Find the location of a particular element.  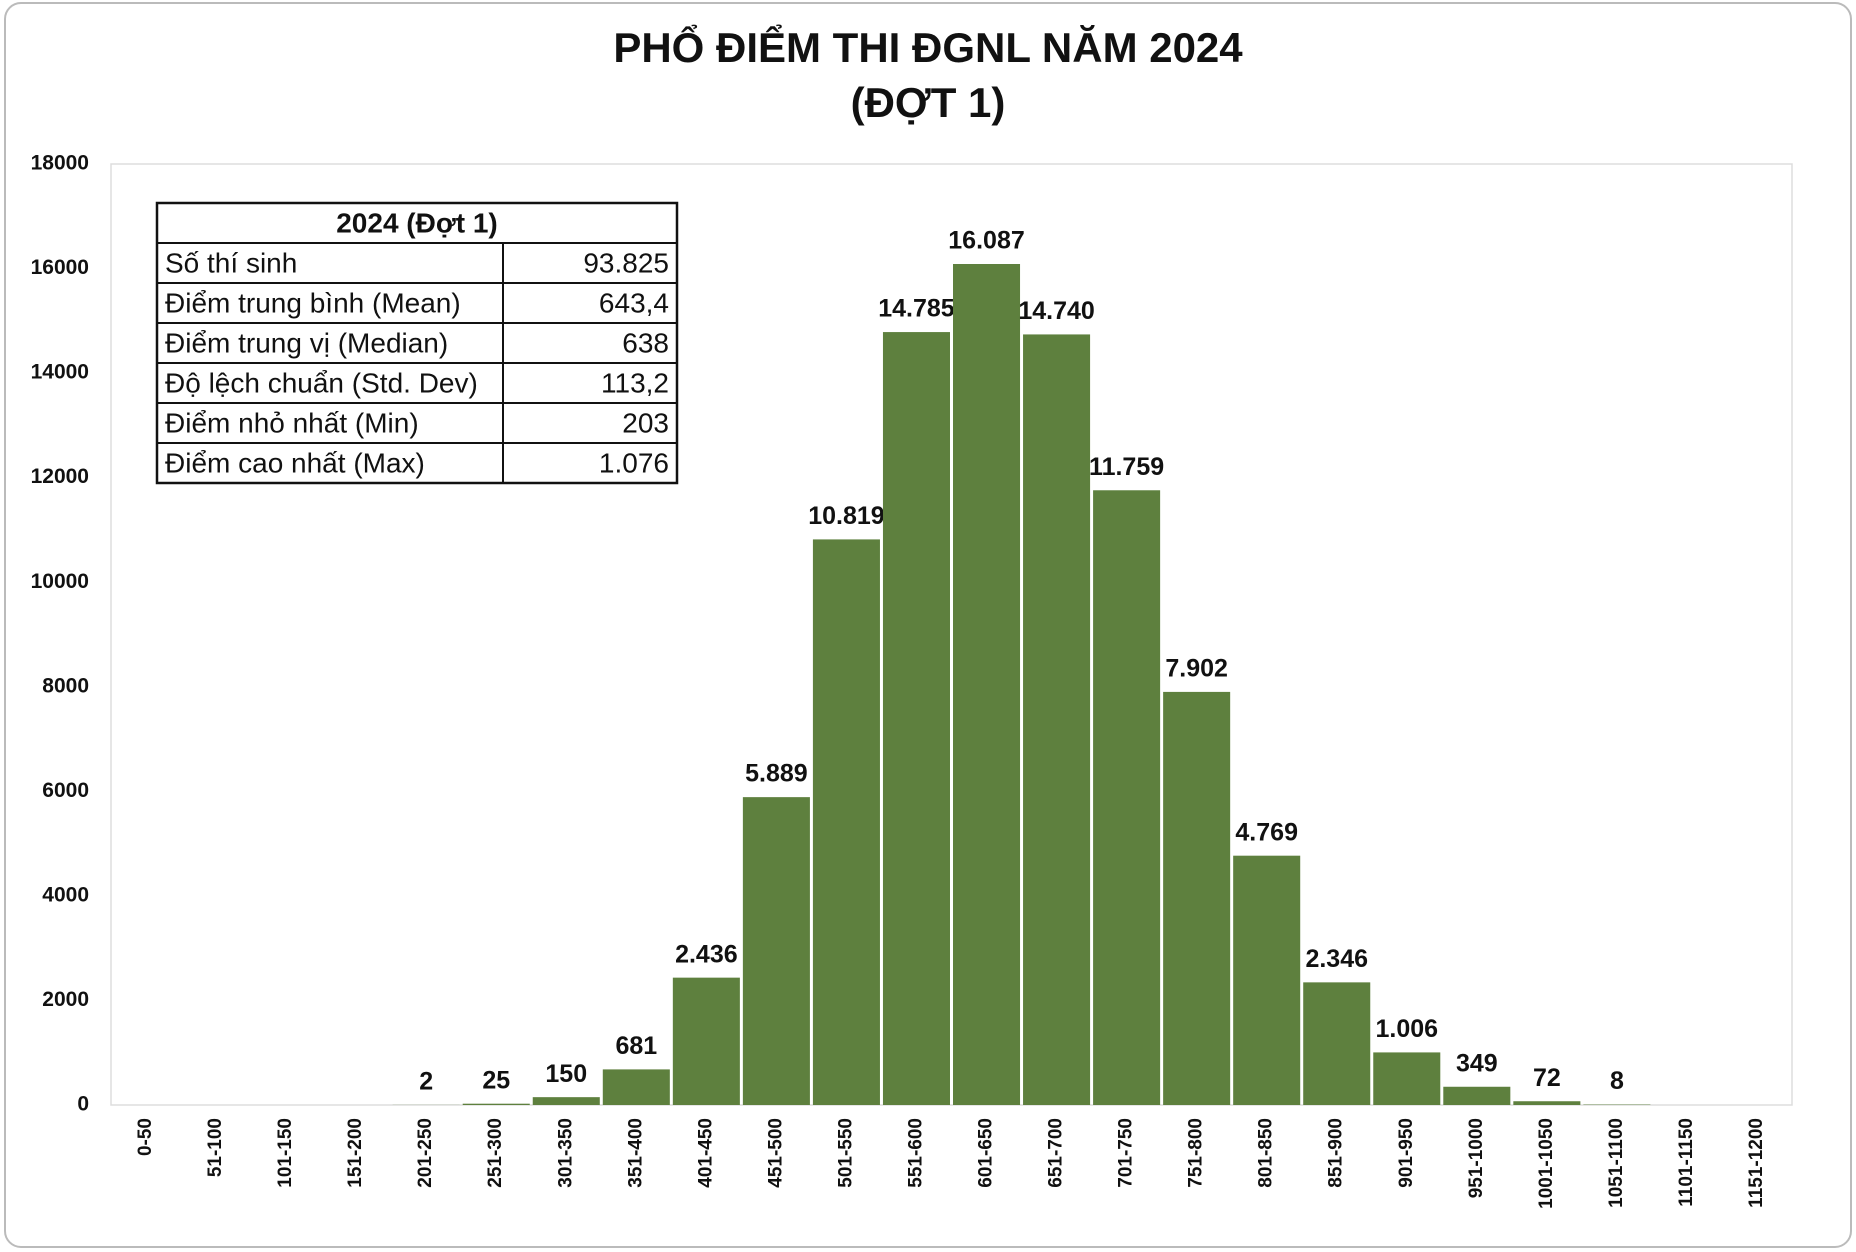

data-label: 25 is located at coordinates (496, 1080).